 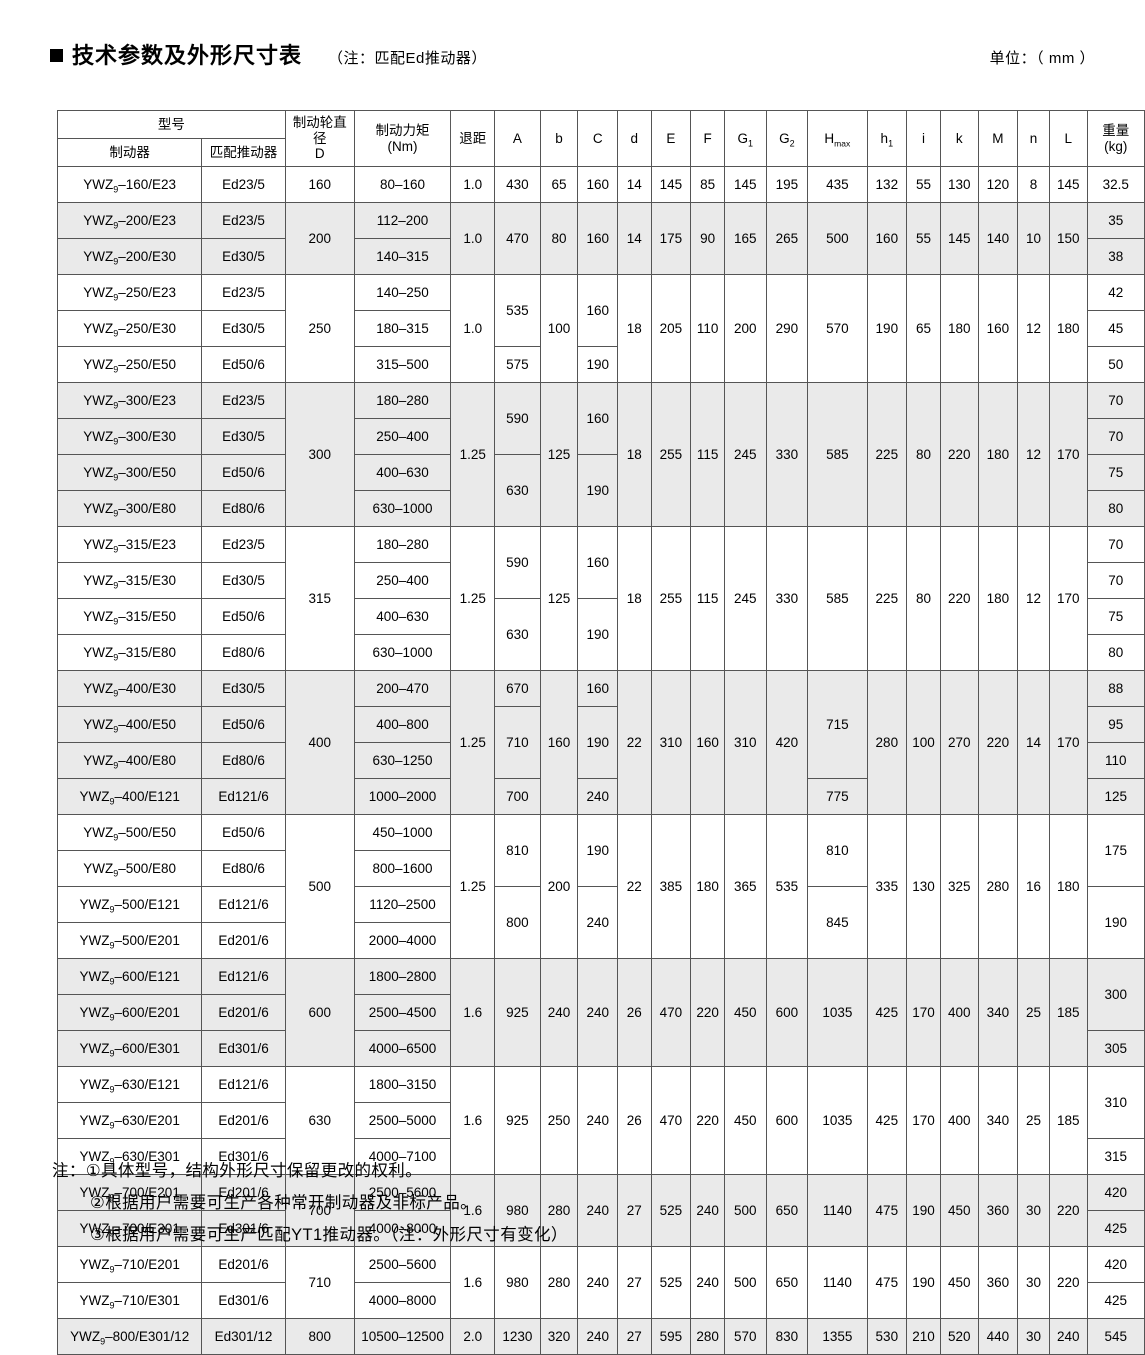 What do you see at coordinates (1033, 1210) in the screenshot?
I see `cell-n: 30` at bounding box center [1033, 1210].